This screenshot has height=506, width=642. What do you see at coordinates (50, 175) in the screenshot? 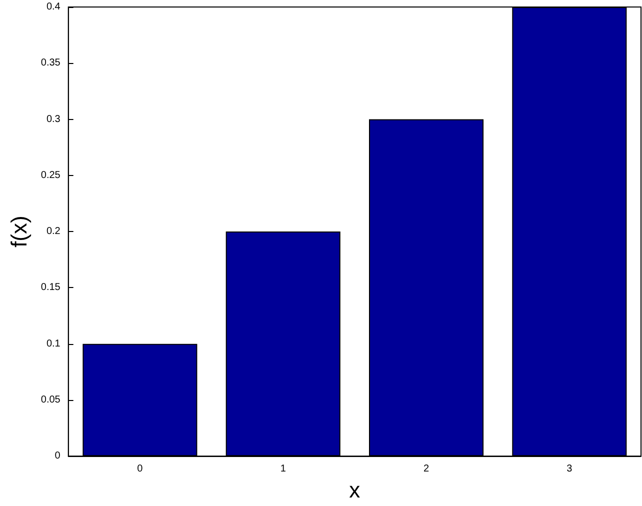
I see `y-tick-label: 0.25` at bounding box center [50, 175].